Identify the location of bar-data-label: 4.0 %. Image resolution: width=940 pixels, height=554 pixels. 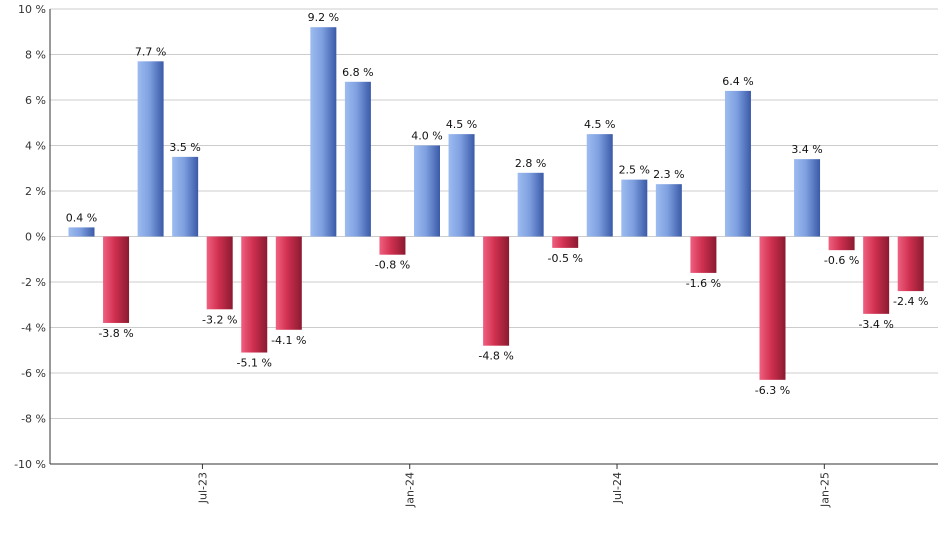
(426, 136).